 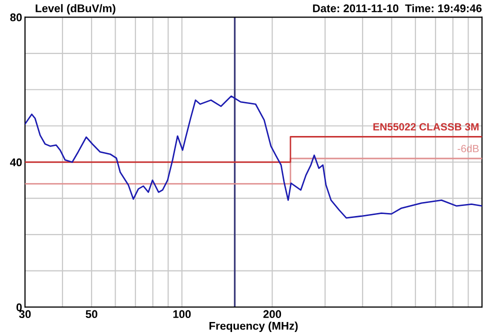 What do you see at coordinates (16, 162) in the screenshot?
I see `y-tick-label: 40` at bounding box center [16, 162].